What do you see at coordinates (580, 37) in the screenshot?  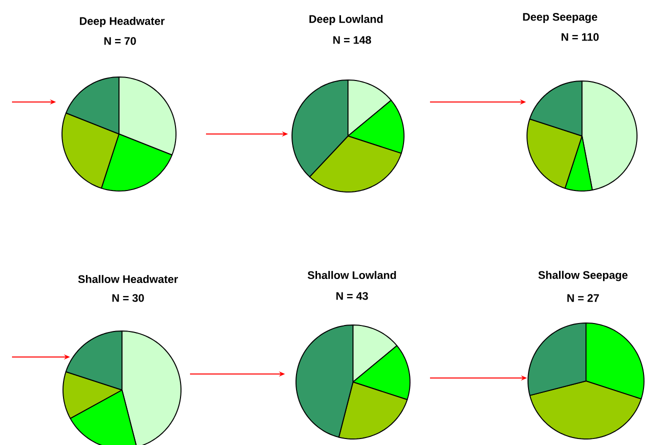 I see `chart-subtitle: N = 110` at bounding box center [580, 37].